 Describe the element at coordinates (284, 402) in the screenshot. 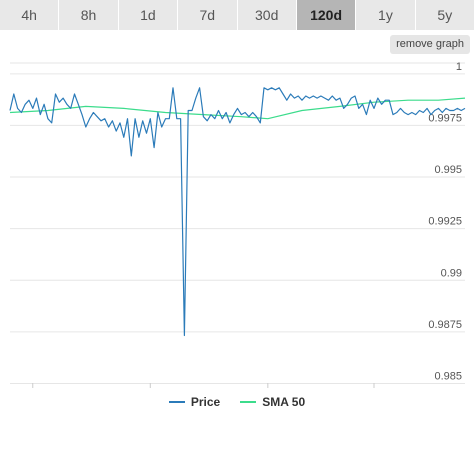

I see `legend-label: SMA 50` at that location.